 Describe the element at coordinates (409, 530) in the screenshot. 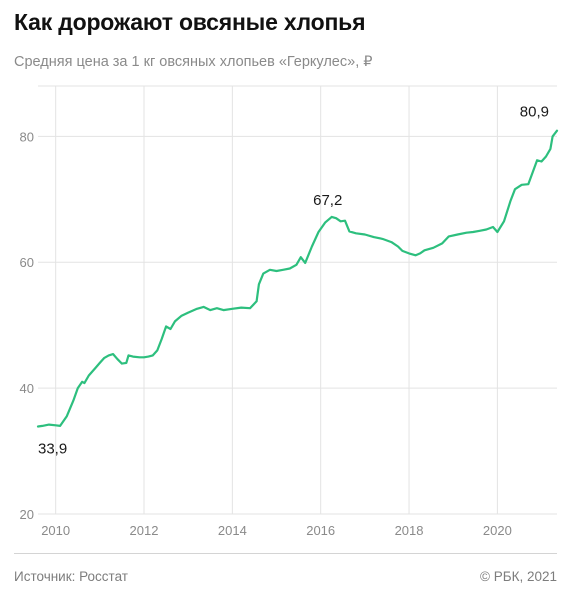

I see `x-tick-label: 2018` at that location.